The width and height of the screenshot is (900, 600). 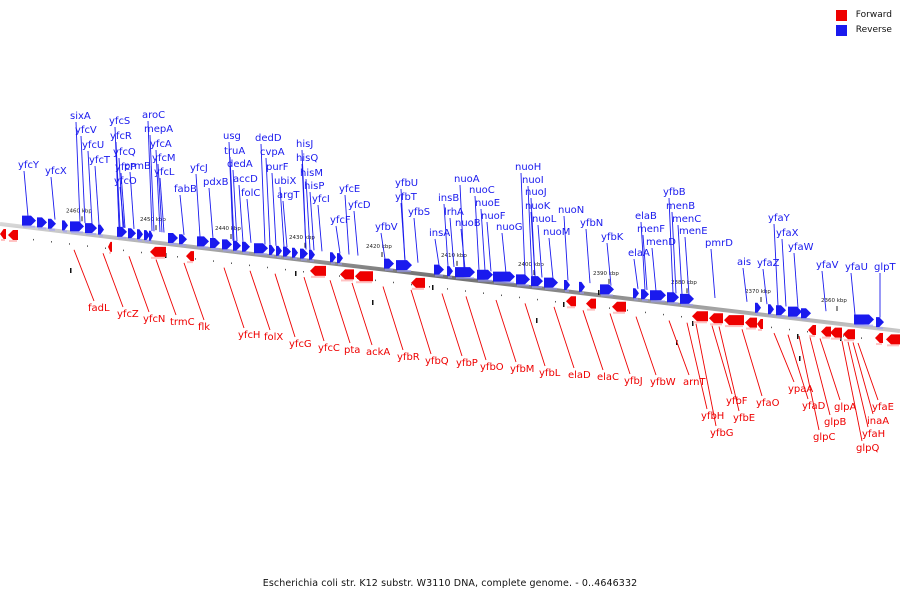 I want to click on reverse-gene-label: yfcS, so click(x=119, y=121).